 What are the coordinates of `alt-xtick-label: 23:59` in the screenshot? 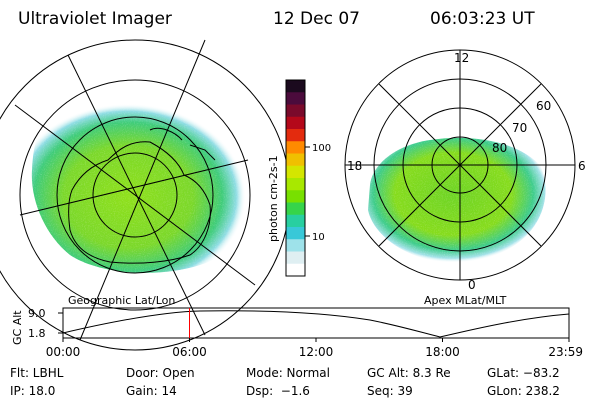 It's located at (565, 352).